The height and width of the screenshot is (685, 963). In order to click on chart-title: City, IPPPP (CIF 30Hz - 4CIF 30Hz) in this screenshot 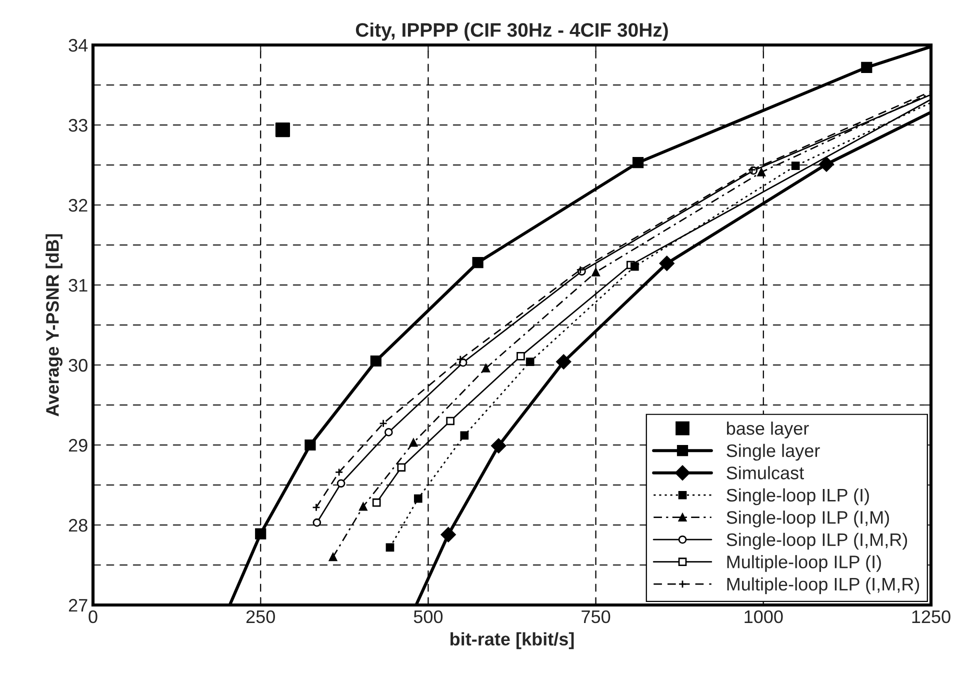, I will do `click(512, 31)`.